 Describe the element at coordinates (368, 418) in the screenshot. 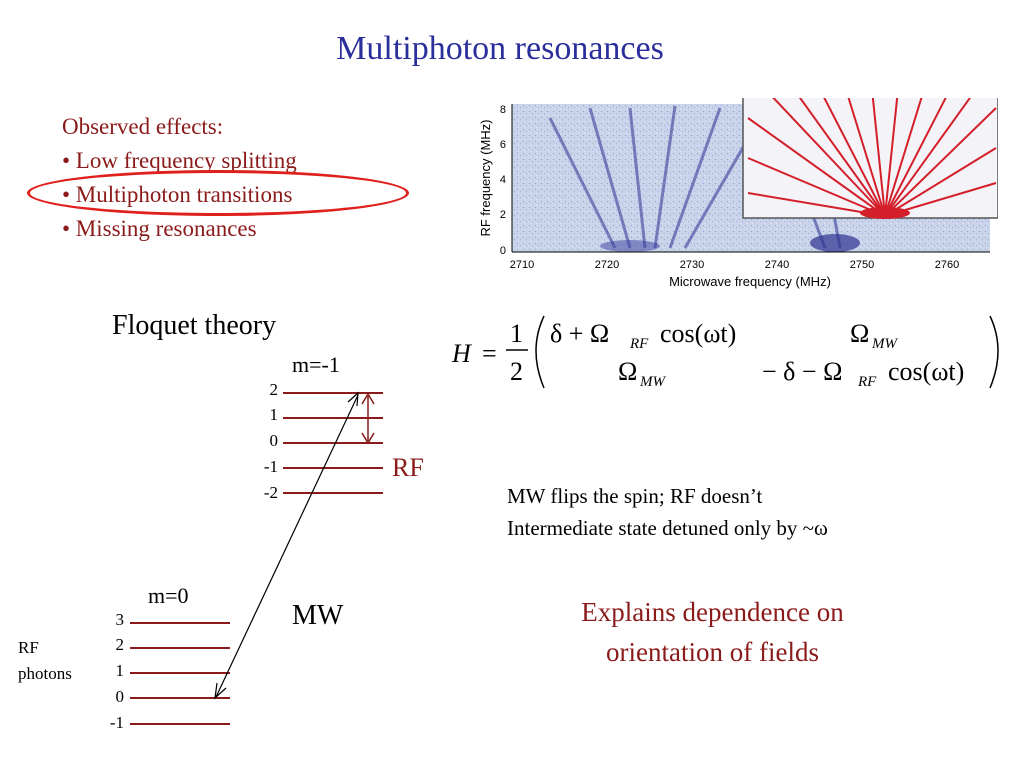

I see `rf-double-arrow` at that location.